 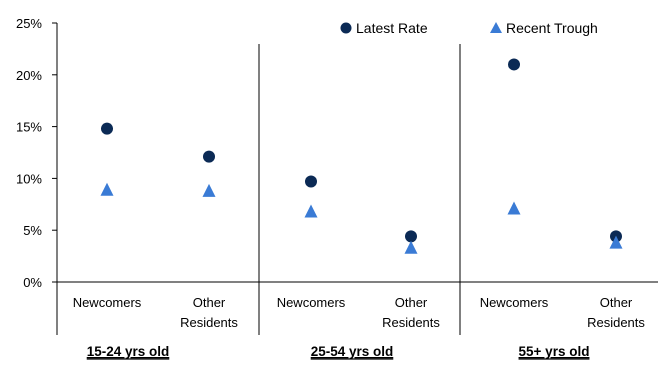 I want to click on legend: Latest Rate Recent Trough, so click(x=469, y=28).